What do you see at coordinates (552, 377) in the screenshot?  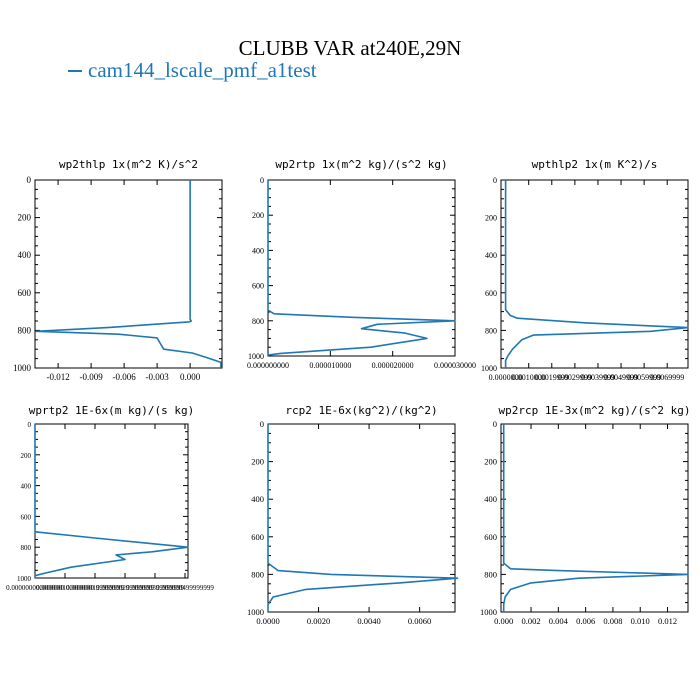 I see `x-tick-label: 0.0019999` at bounding box center [552, 377].